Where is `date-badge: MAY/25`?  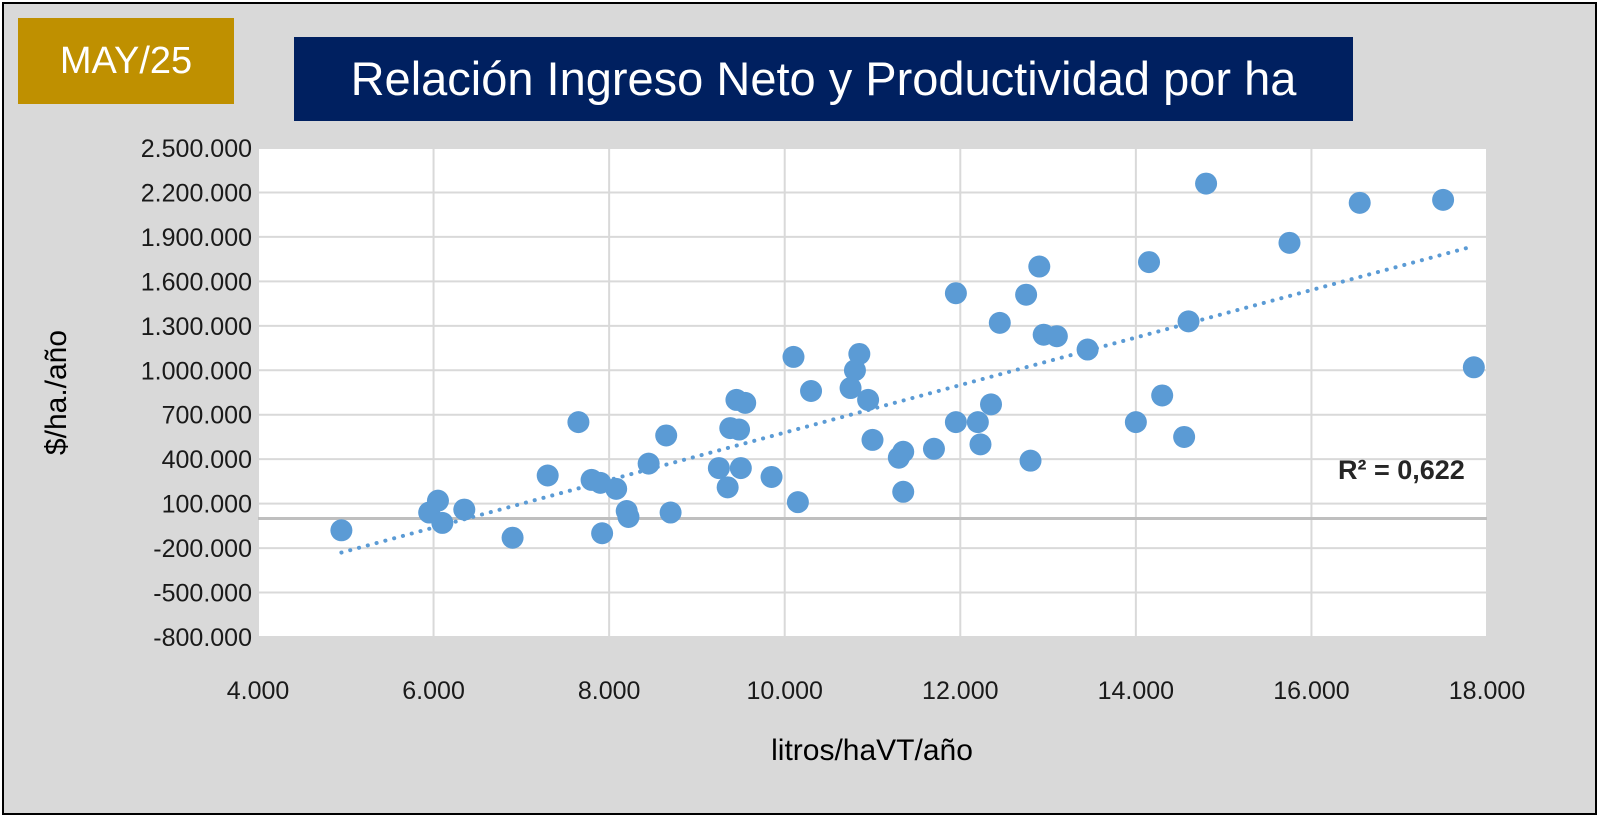
date-badge: MAY/25 is located at coordinates (126, 61).